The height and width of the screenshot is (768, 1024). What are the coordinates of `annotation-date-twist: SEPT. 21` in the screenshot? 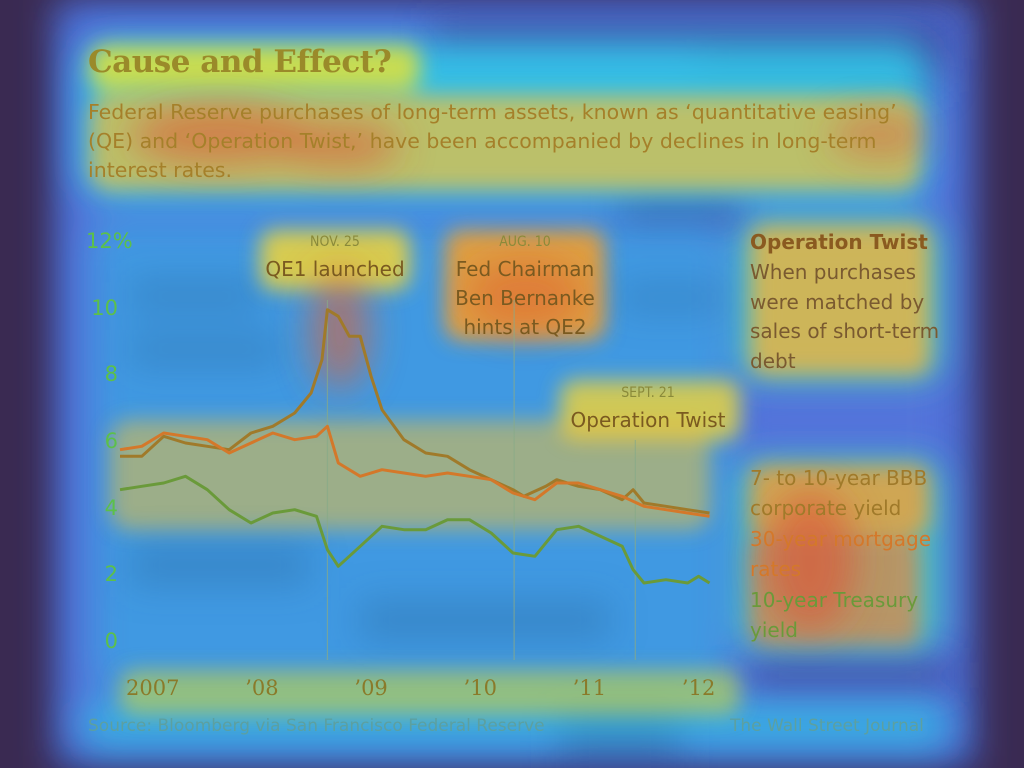 It's located at (648, 393).